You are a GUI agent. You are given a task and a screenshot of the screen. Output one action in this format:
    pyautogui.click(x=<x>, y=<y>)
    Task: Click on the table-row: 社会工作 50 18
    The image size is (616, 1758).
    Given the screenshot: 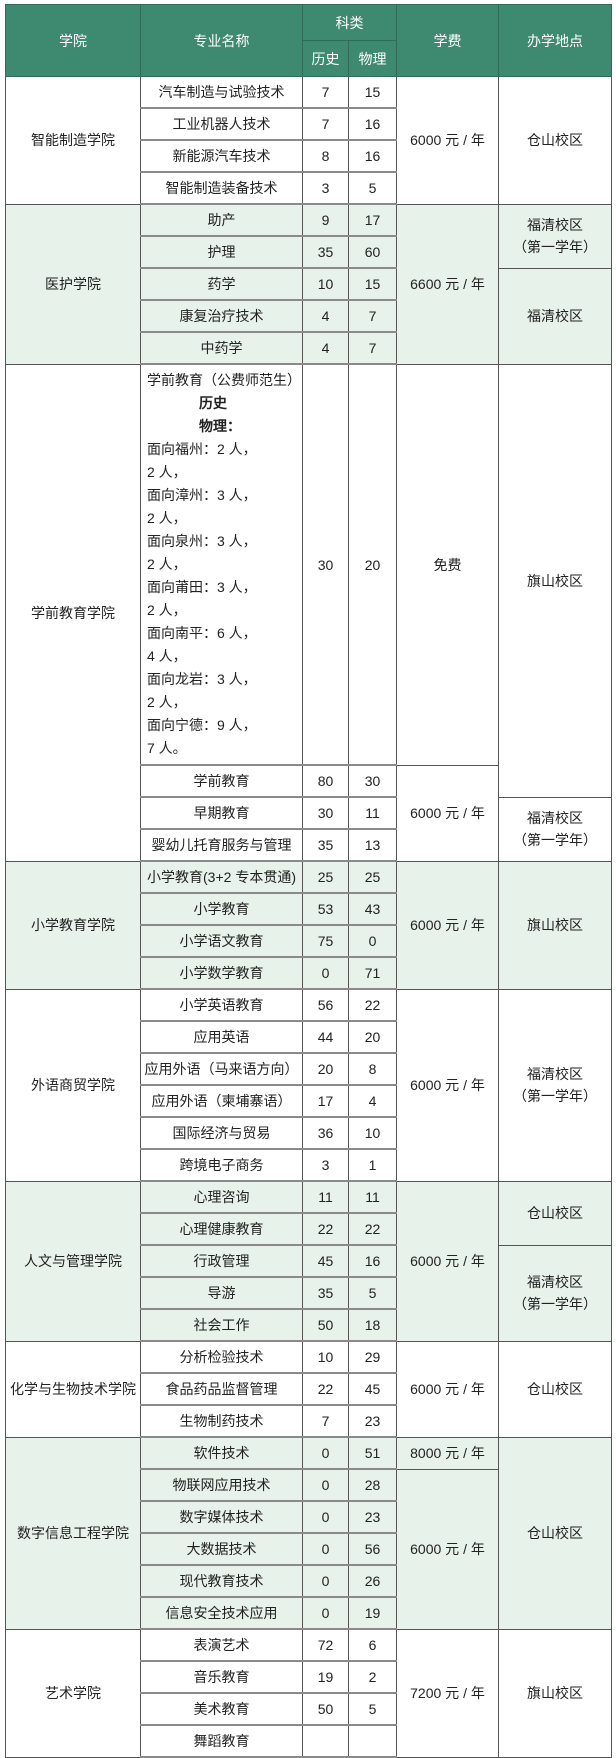 What is the action you would take?
    pyautogui.click(x=309, y=1325)
    